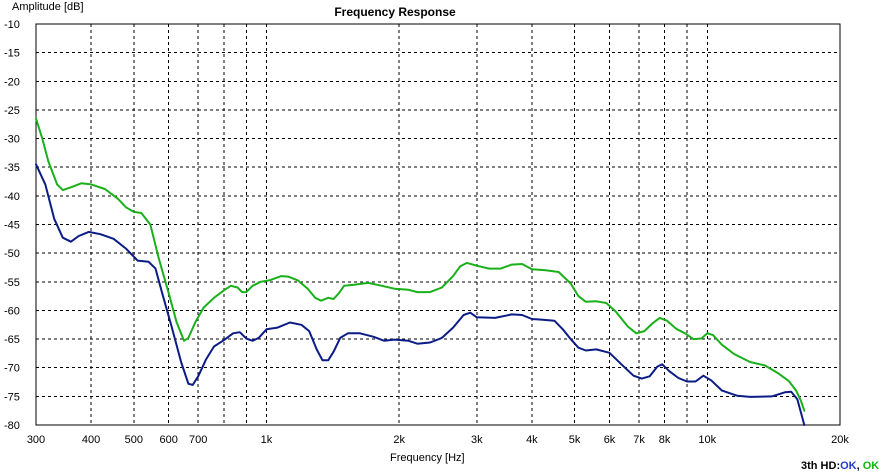  What do you see at coordinates (821, 466) in the screenshot?
I see `hd-status-prefix: 3th HD:` at bounding box center [821, 466].